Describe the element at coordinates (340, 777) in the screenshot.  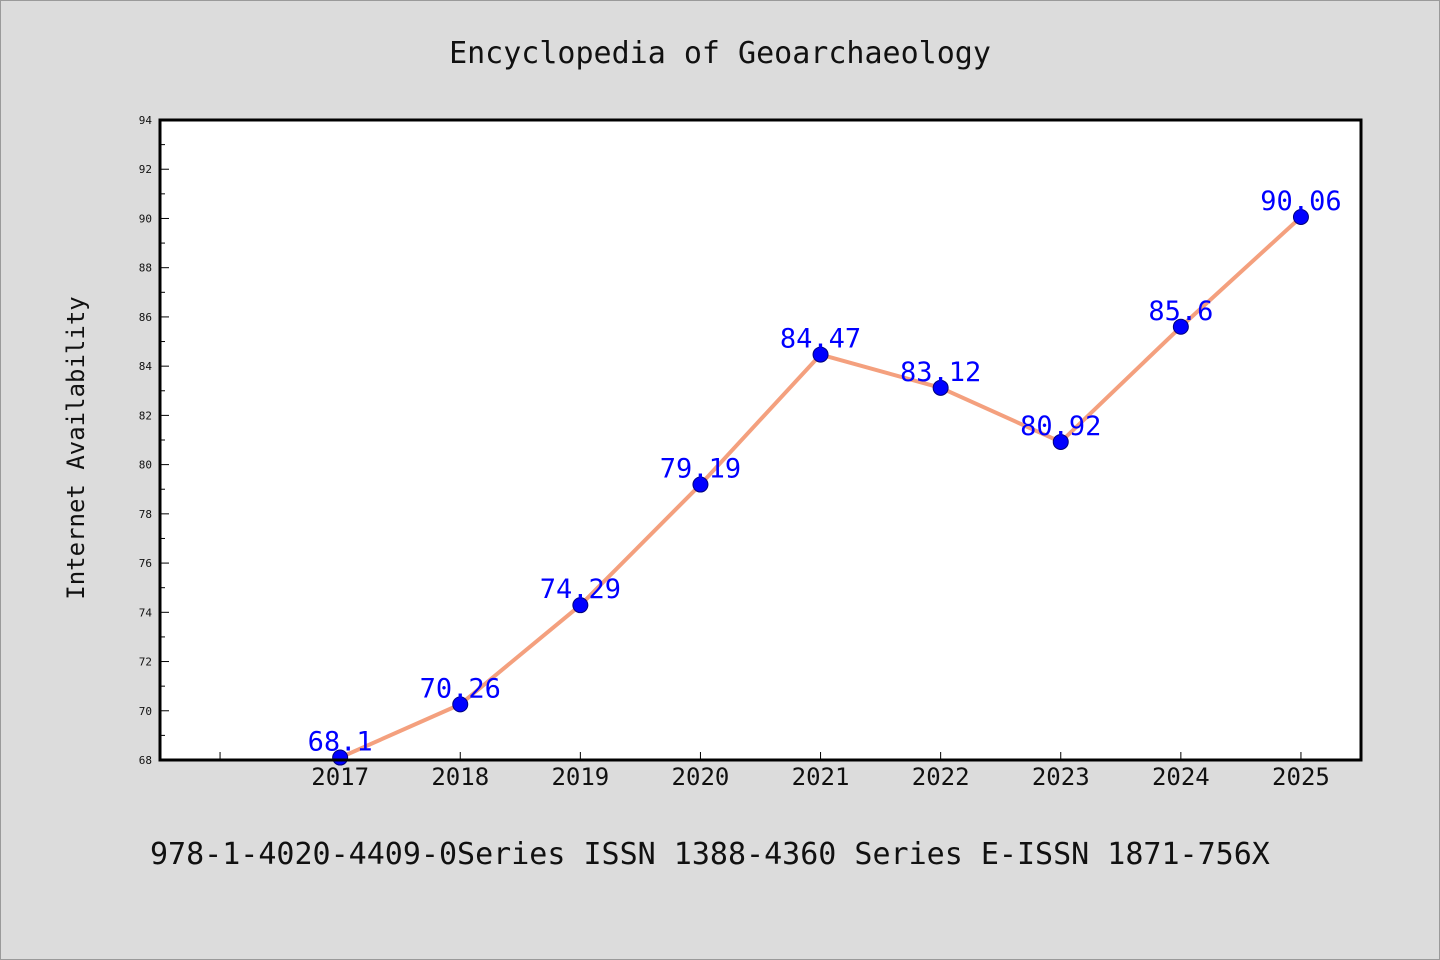
I see `x-tick-label: 2017` at that location.